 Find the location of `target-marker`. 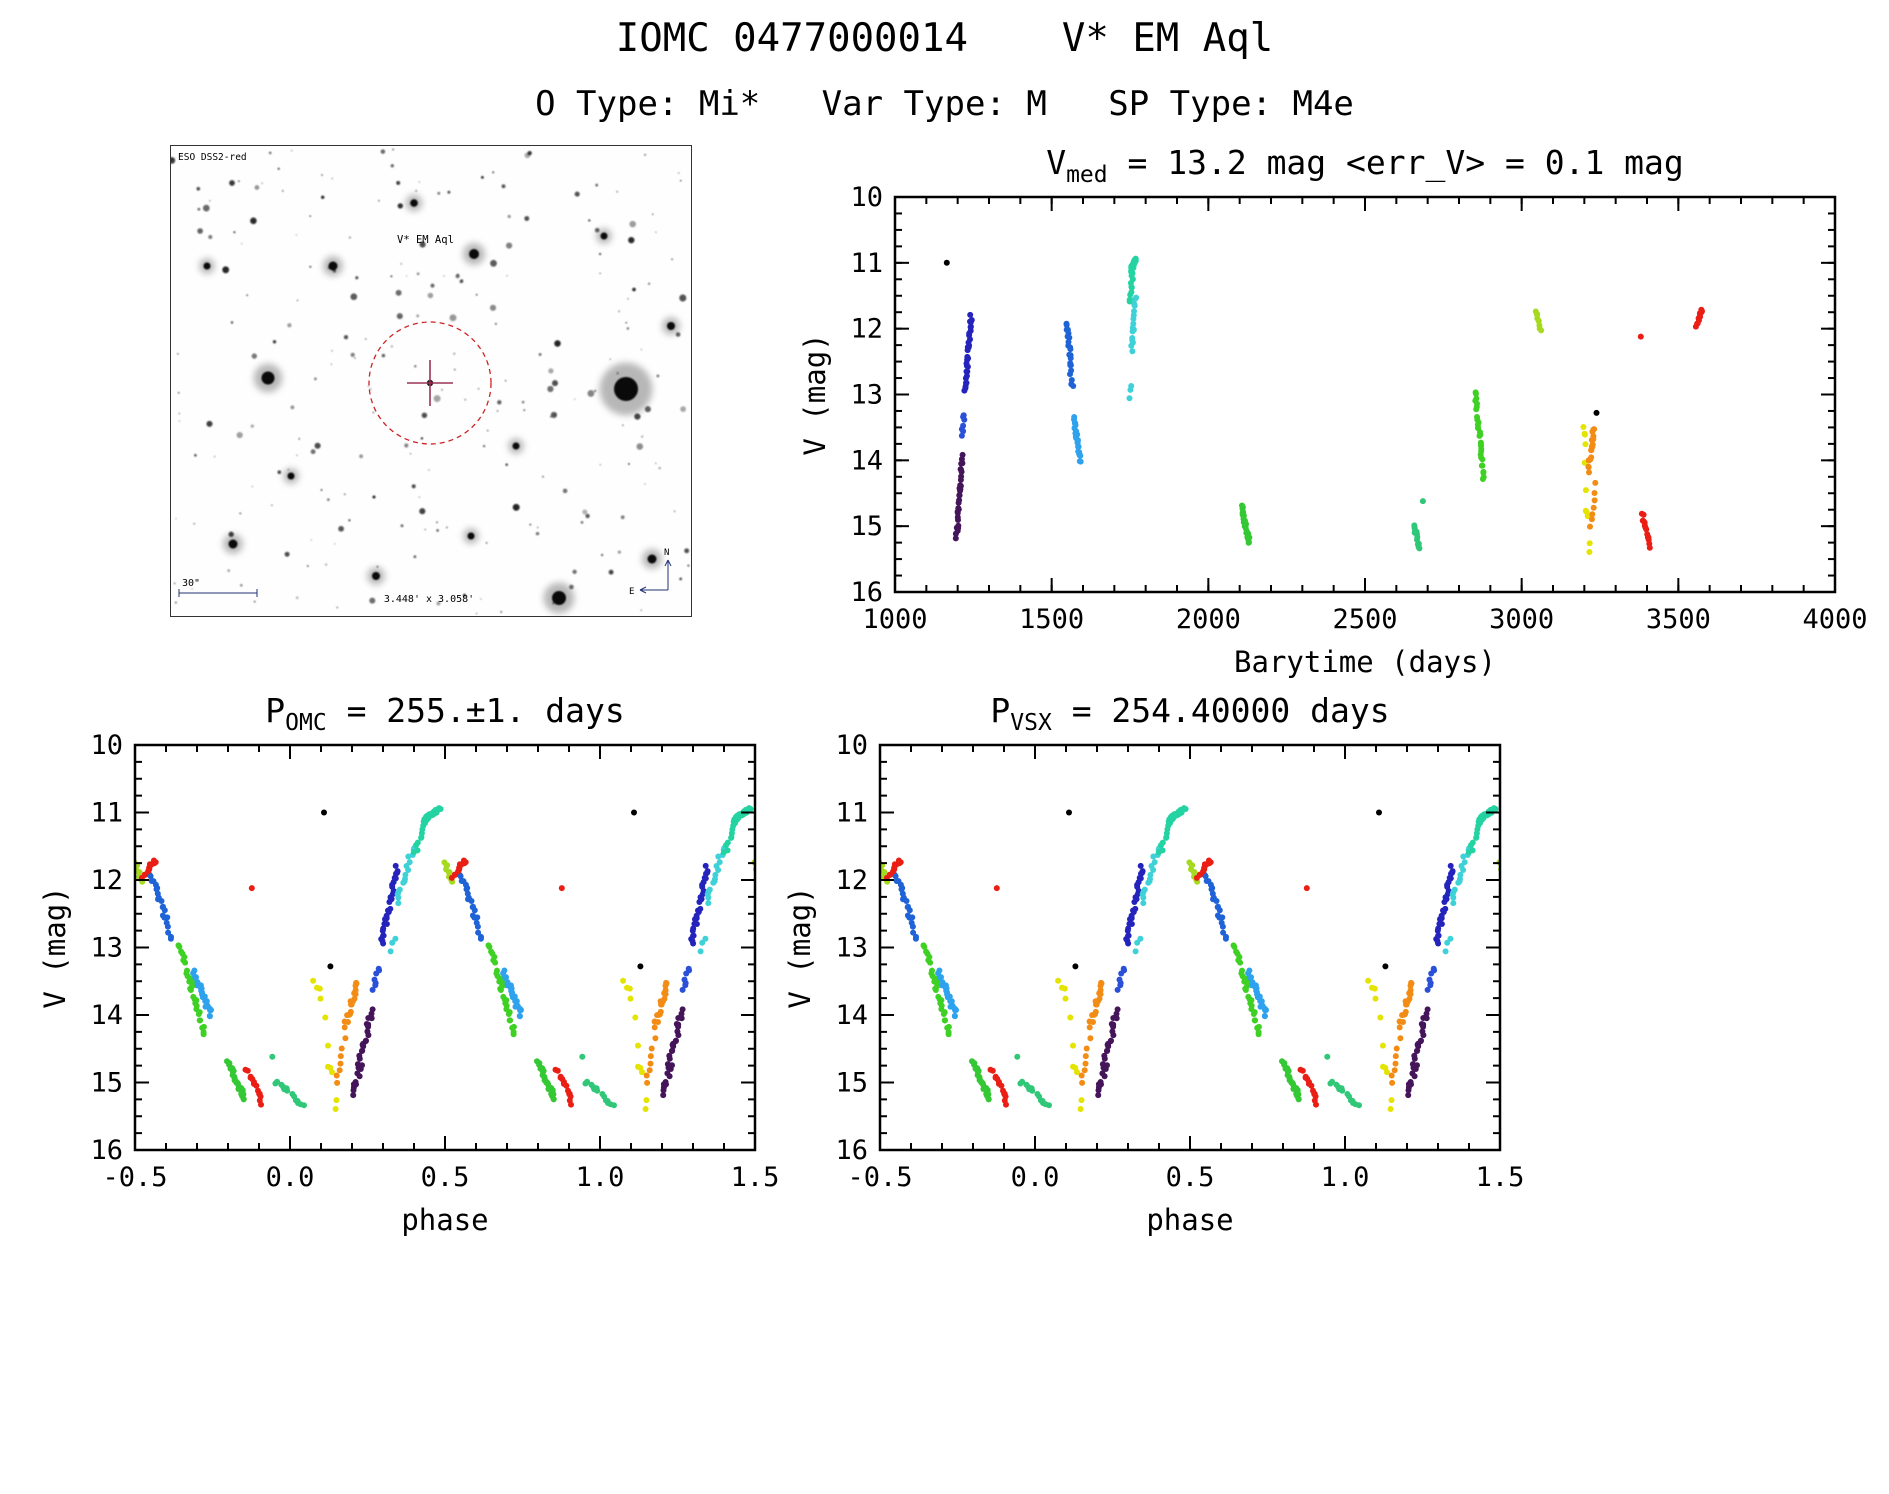

target-marker is located at coordinates (430, 383).